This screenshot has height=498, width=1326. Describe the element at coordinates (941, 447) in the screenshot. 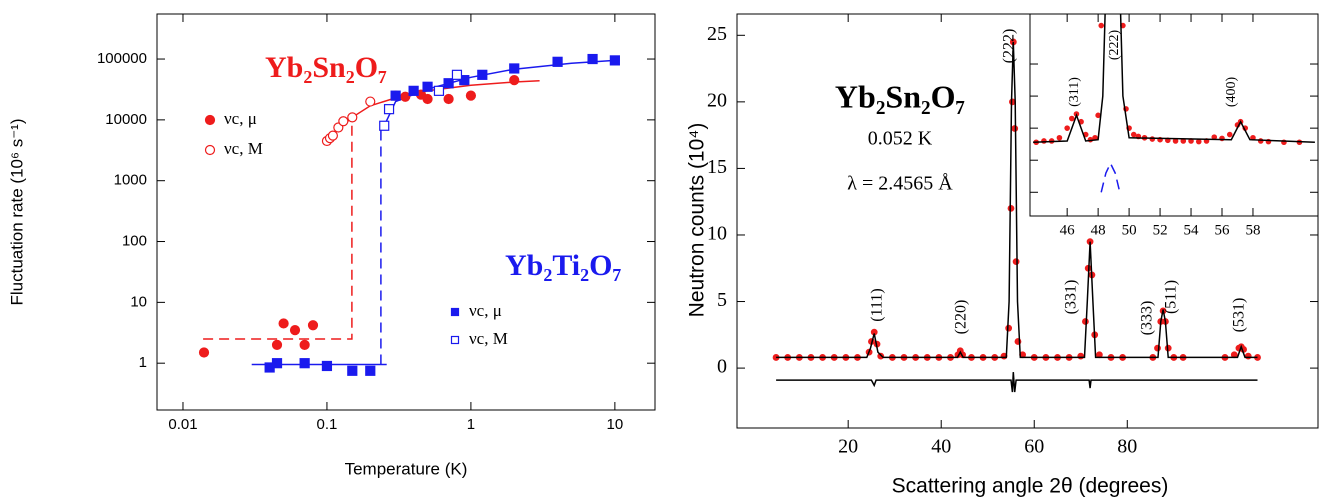

I see `x-tick-label: 40` at that location.